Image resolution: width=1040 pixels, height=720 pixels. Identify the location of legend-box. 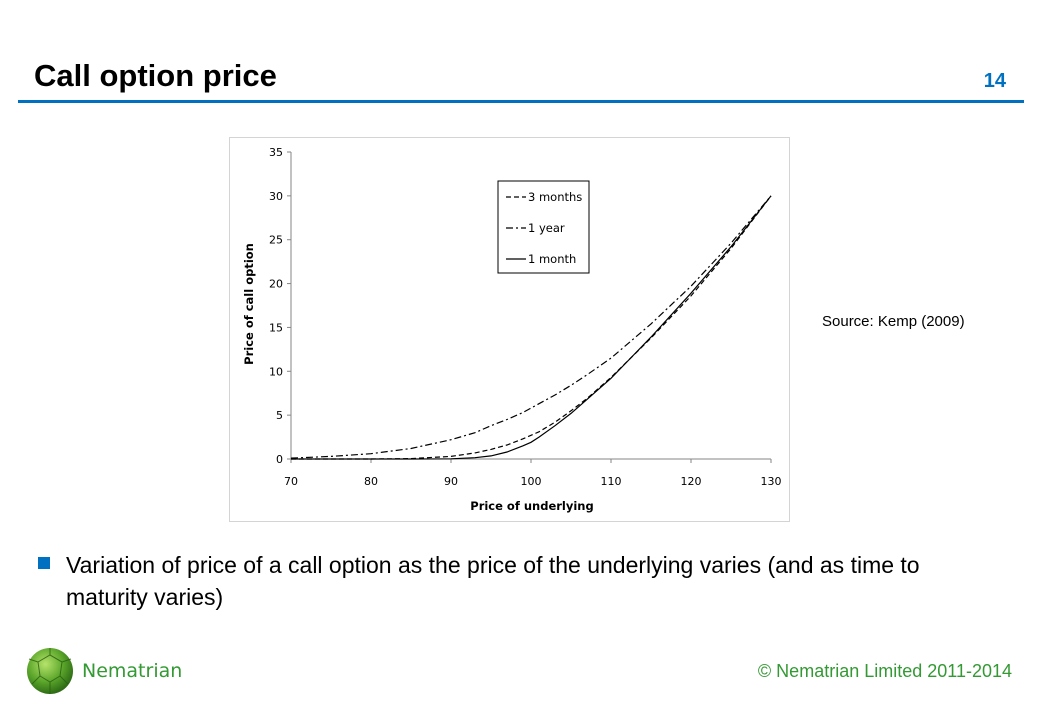
(543, 227).